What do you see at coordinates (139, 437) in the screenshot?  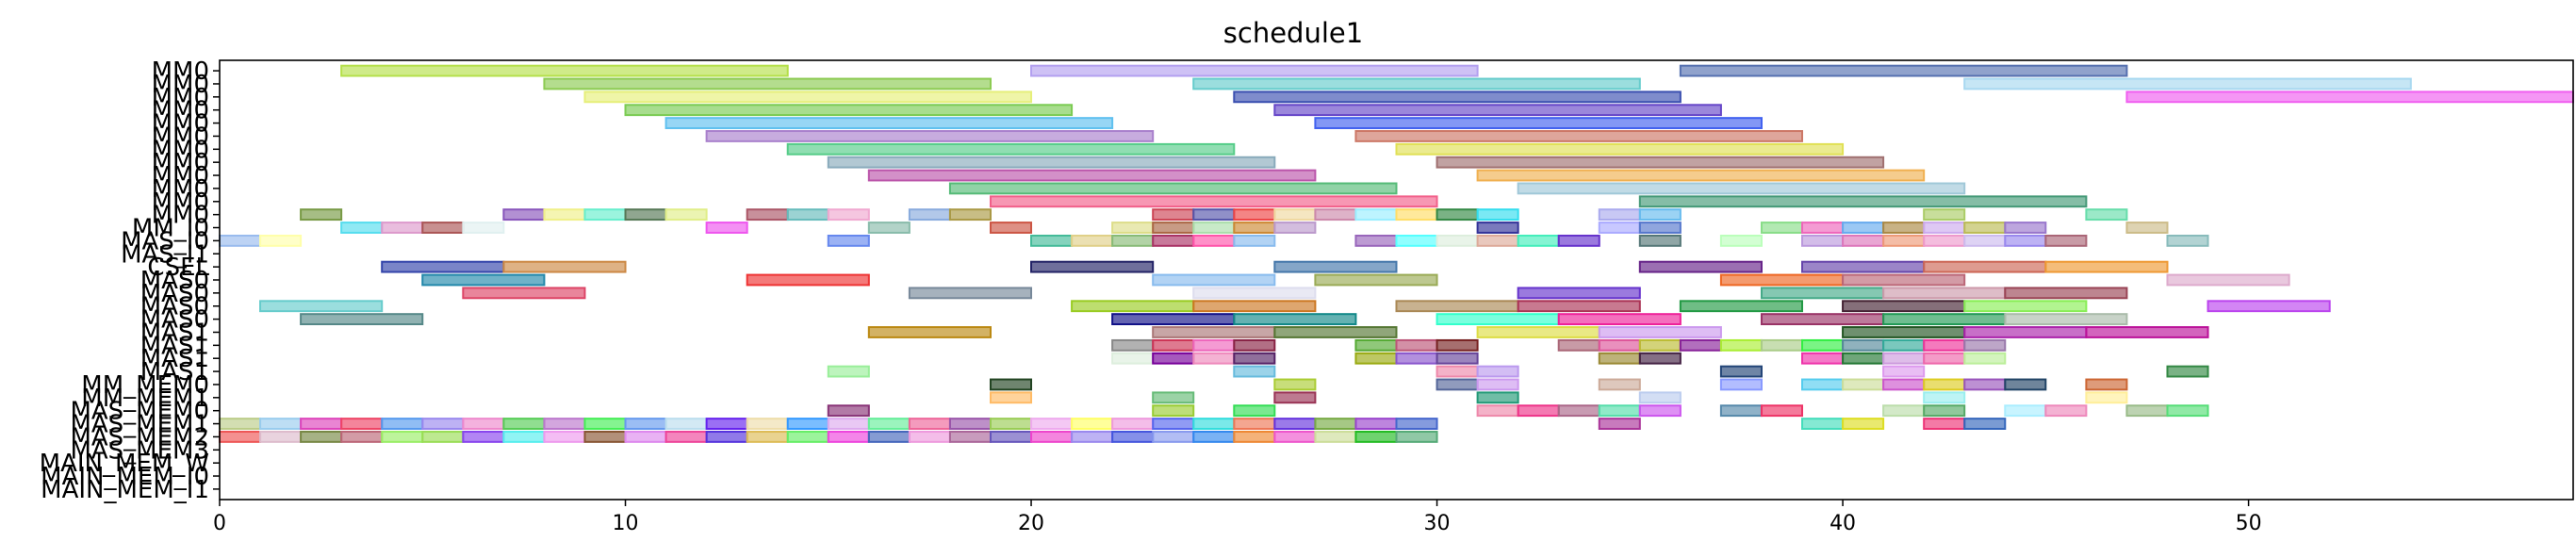 I see `row-label: MAS_MEM2` at bounding box center [139, 437].